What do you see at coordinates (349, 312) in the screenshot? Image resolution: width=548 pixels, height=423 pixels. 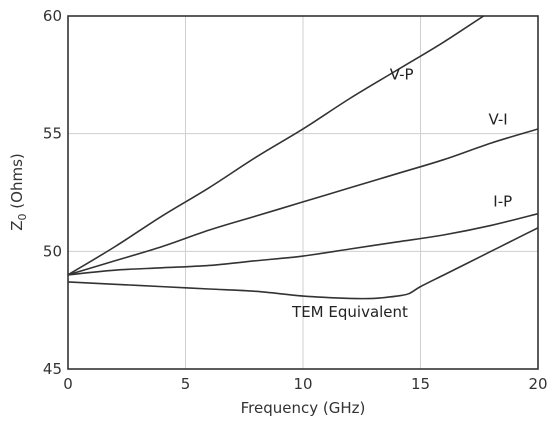 I see `series-label-tem-equivalent: TEM Equivalent` at bounding box center [349, 312].